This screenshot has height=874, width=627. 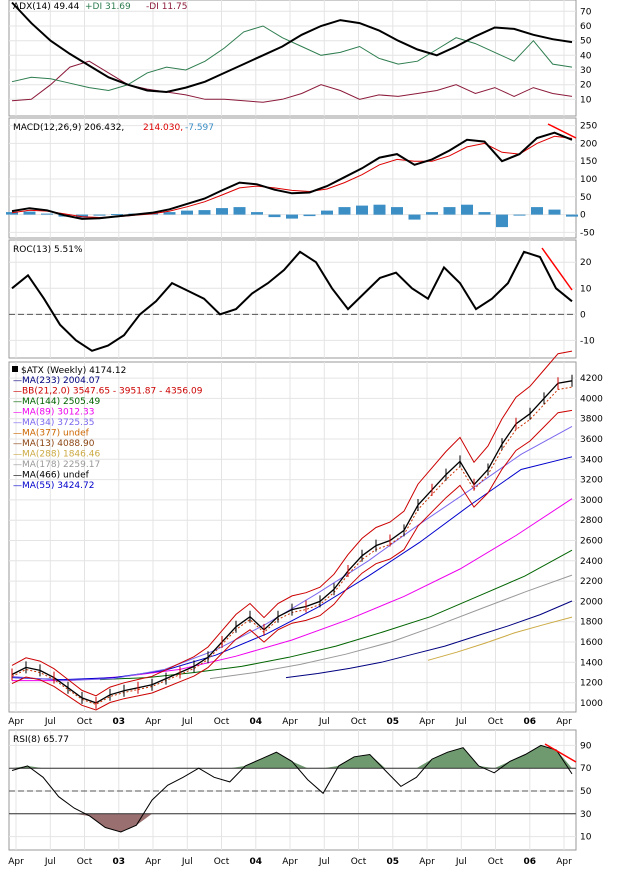 What do you see at coordinates (56, 402) in the screenshot?
I see `price-legend-item-2: —MA(144) 2505.49` at bounding box center [56, 402].